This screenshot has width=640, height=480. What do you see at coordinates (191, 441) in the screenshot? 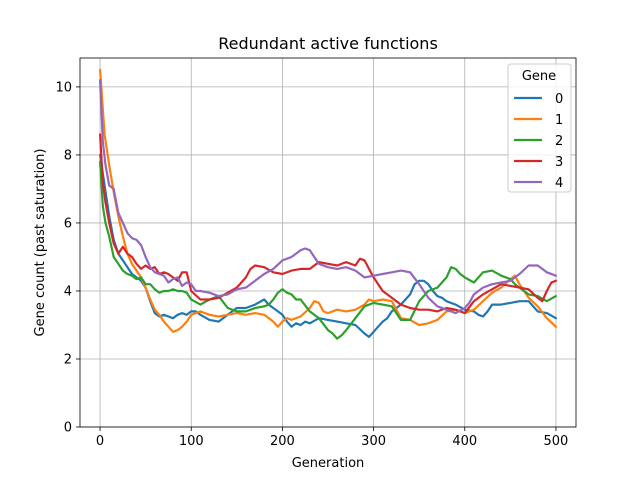
I see `x-tick-label: 100` at bounding box center [191, 441].